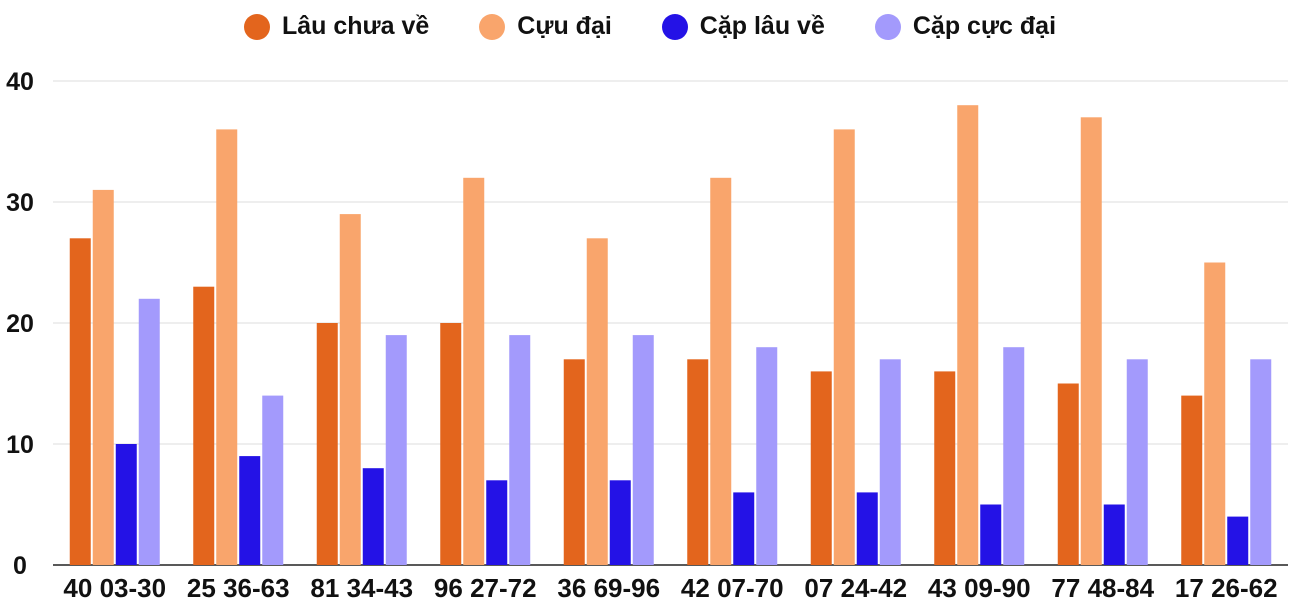 The width and height of the screenshot is (1300, 605). Describe the element at coordinates (1226, 586) in the screenshot. I see `x-tick-label: 17 26-62` at that location.